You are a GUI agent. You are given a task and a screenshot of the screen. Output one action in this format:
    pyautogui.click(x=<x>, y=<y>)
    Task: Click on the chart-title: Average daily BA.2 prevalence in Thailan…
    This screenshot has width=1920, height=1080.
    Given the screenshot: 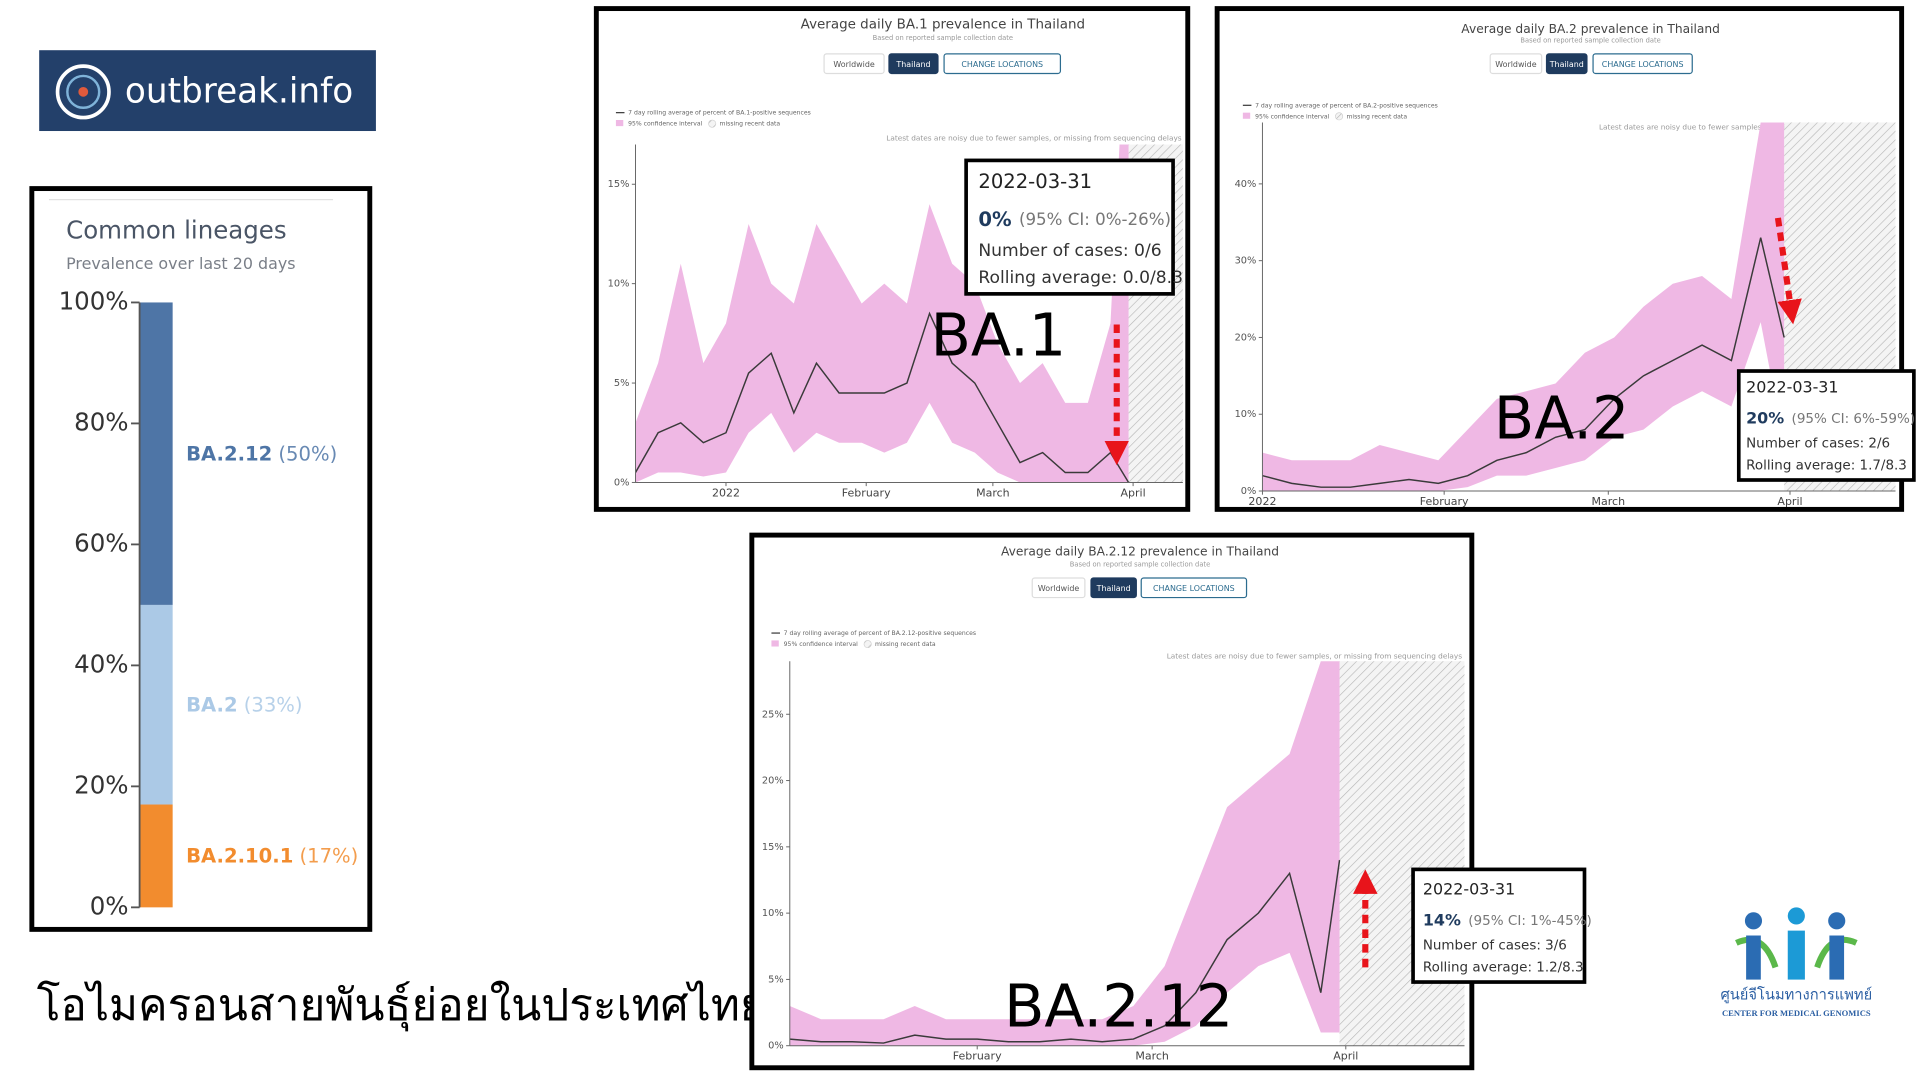 What is the action you would take?
    pyautogui.click(x=1590, y=29)
    